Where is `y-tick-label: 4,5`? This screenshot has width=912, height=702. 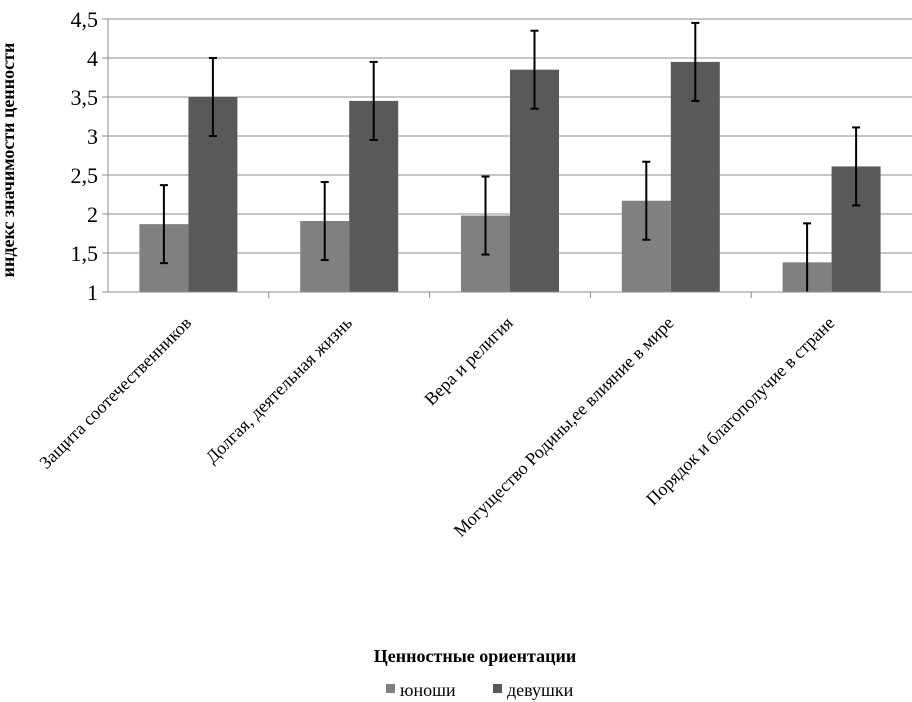
y-tick-label: 4,5 is located at coordinates (85, 19).